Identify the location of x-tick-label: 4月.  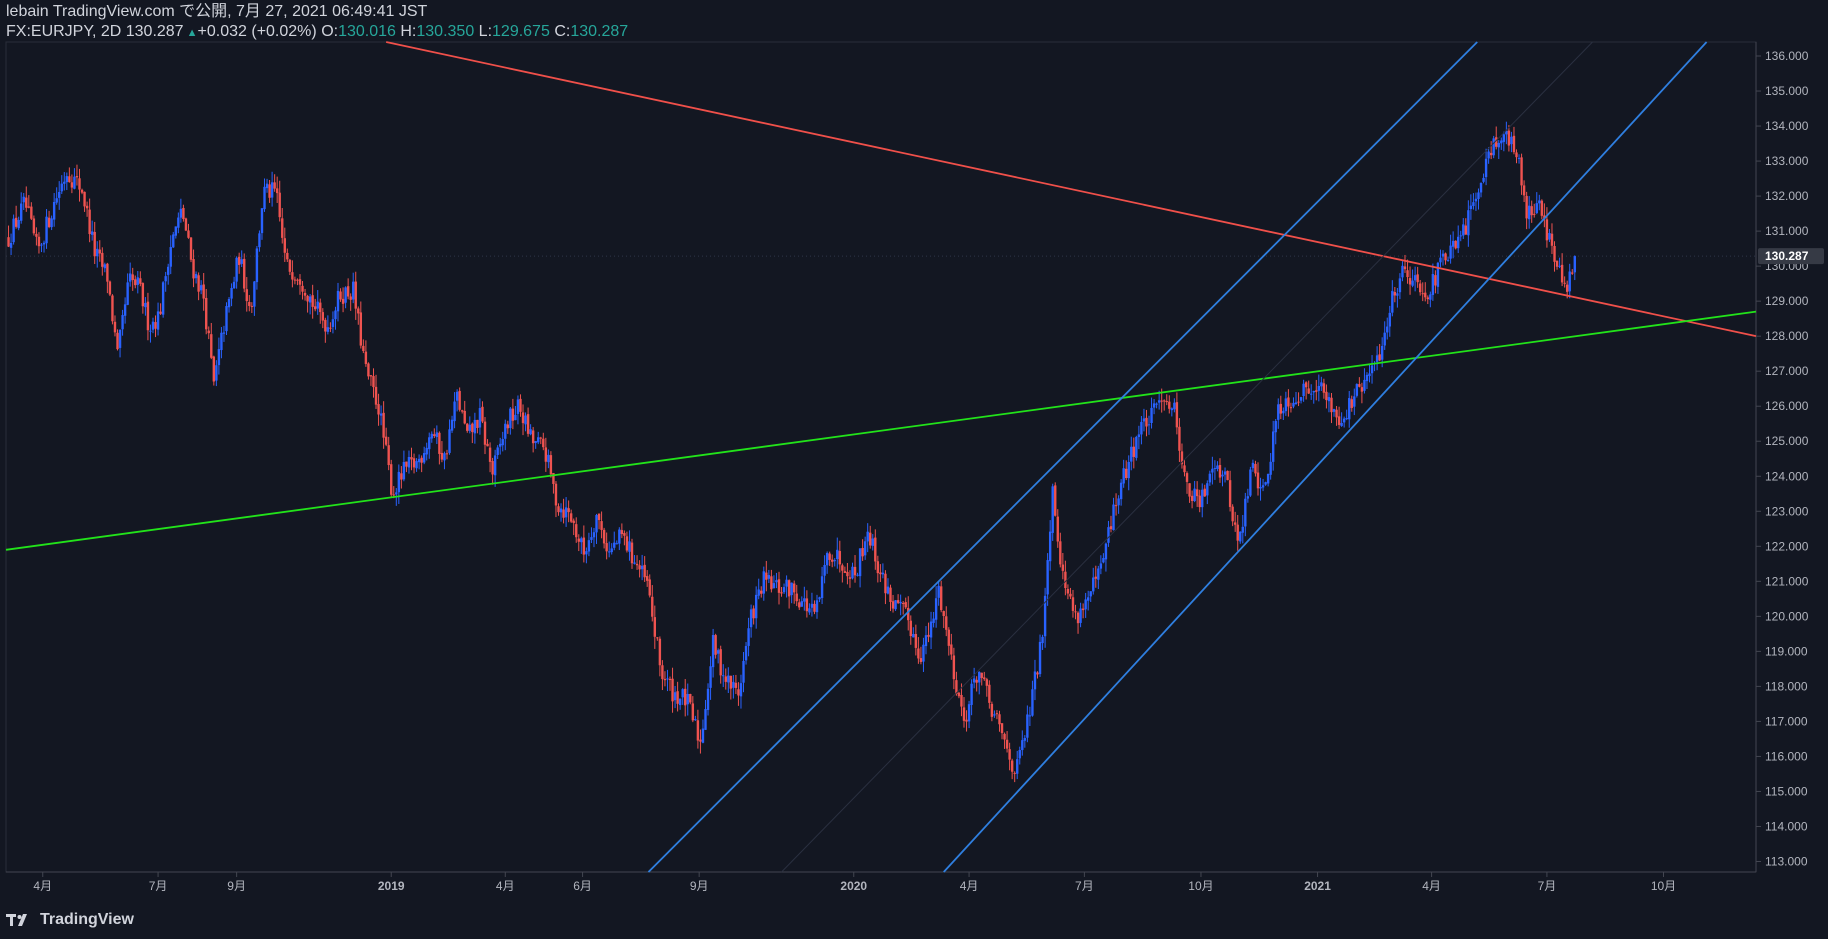
(1431, 886).